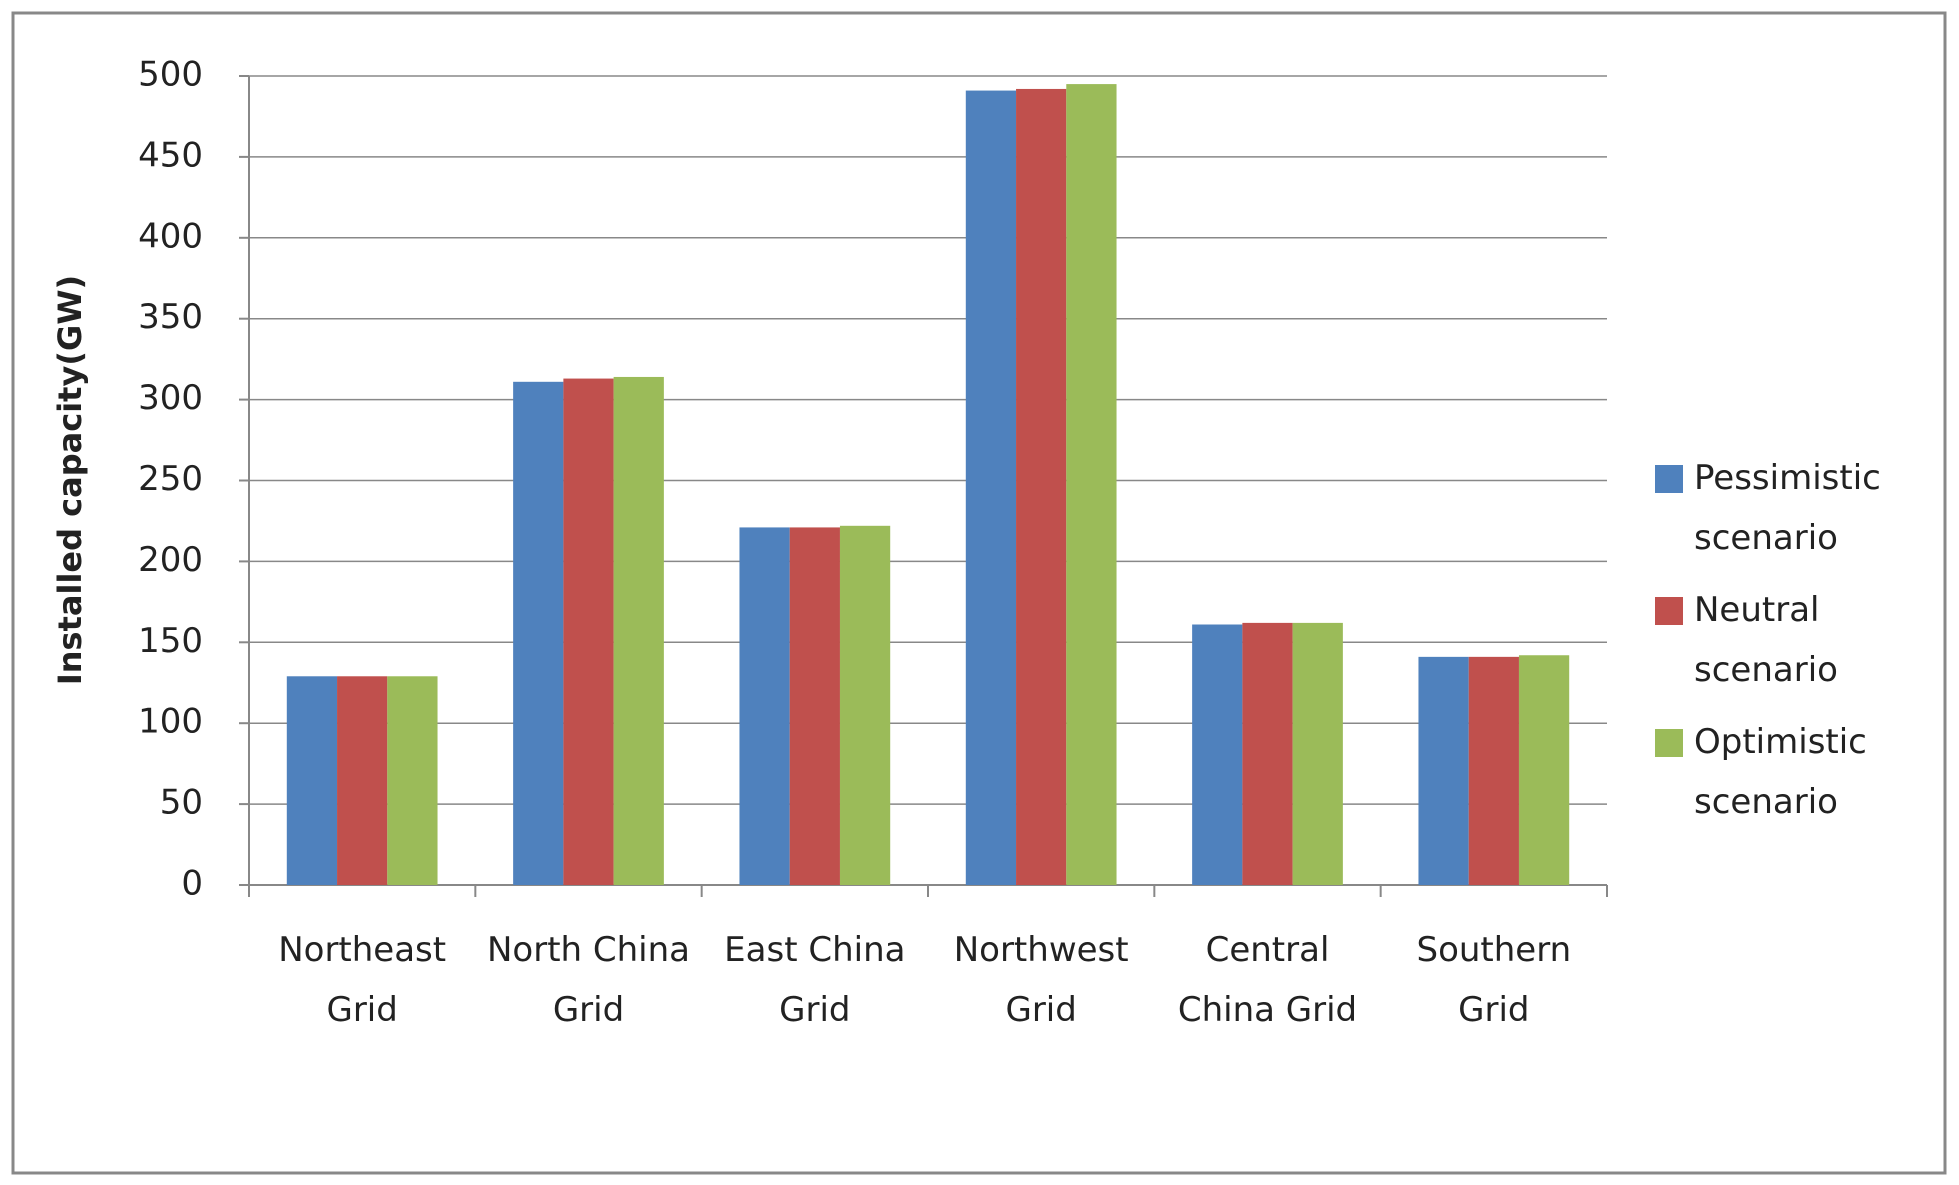 Image resolution: width=1959 pixels, height=1185 pixels. I want to click on y-tick-label: 250, so click(170, 479).